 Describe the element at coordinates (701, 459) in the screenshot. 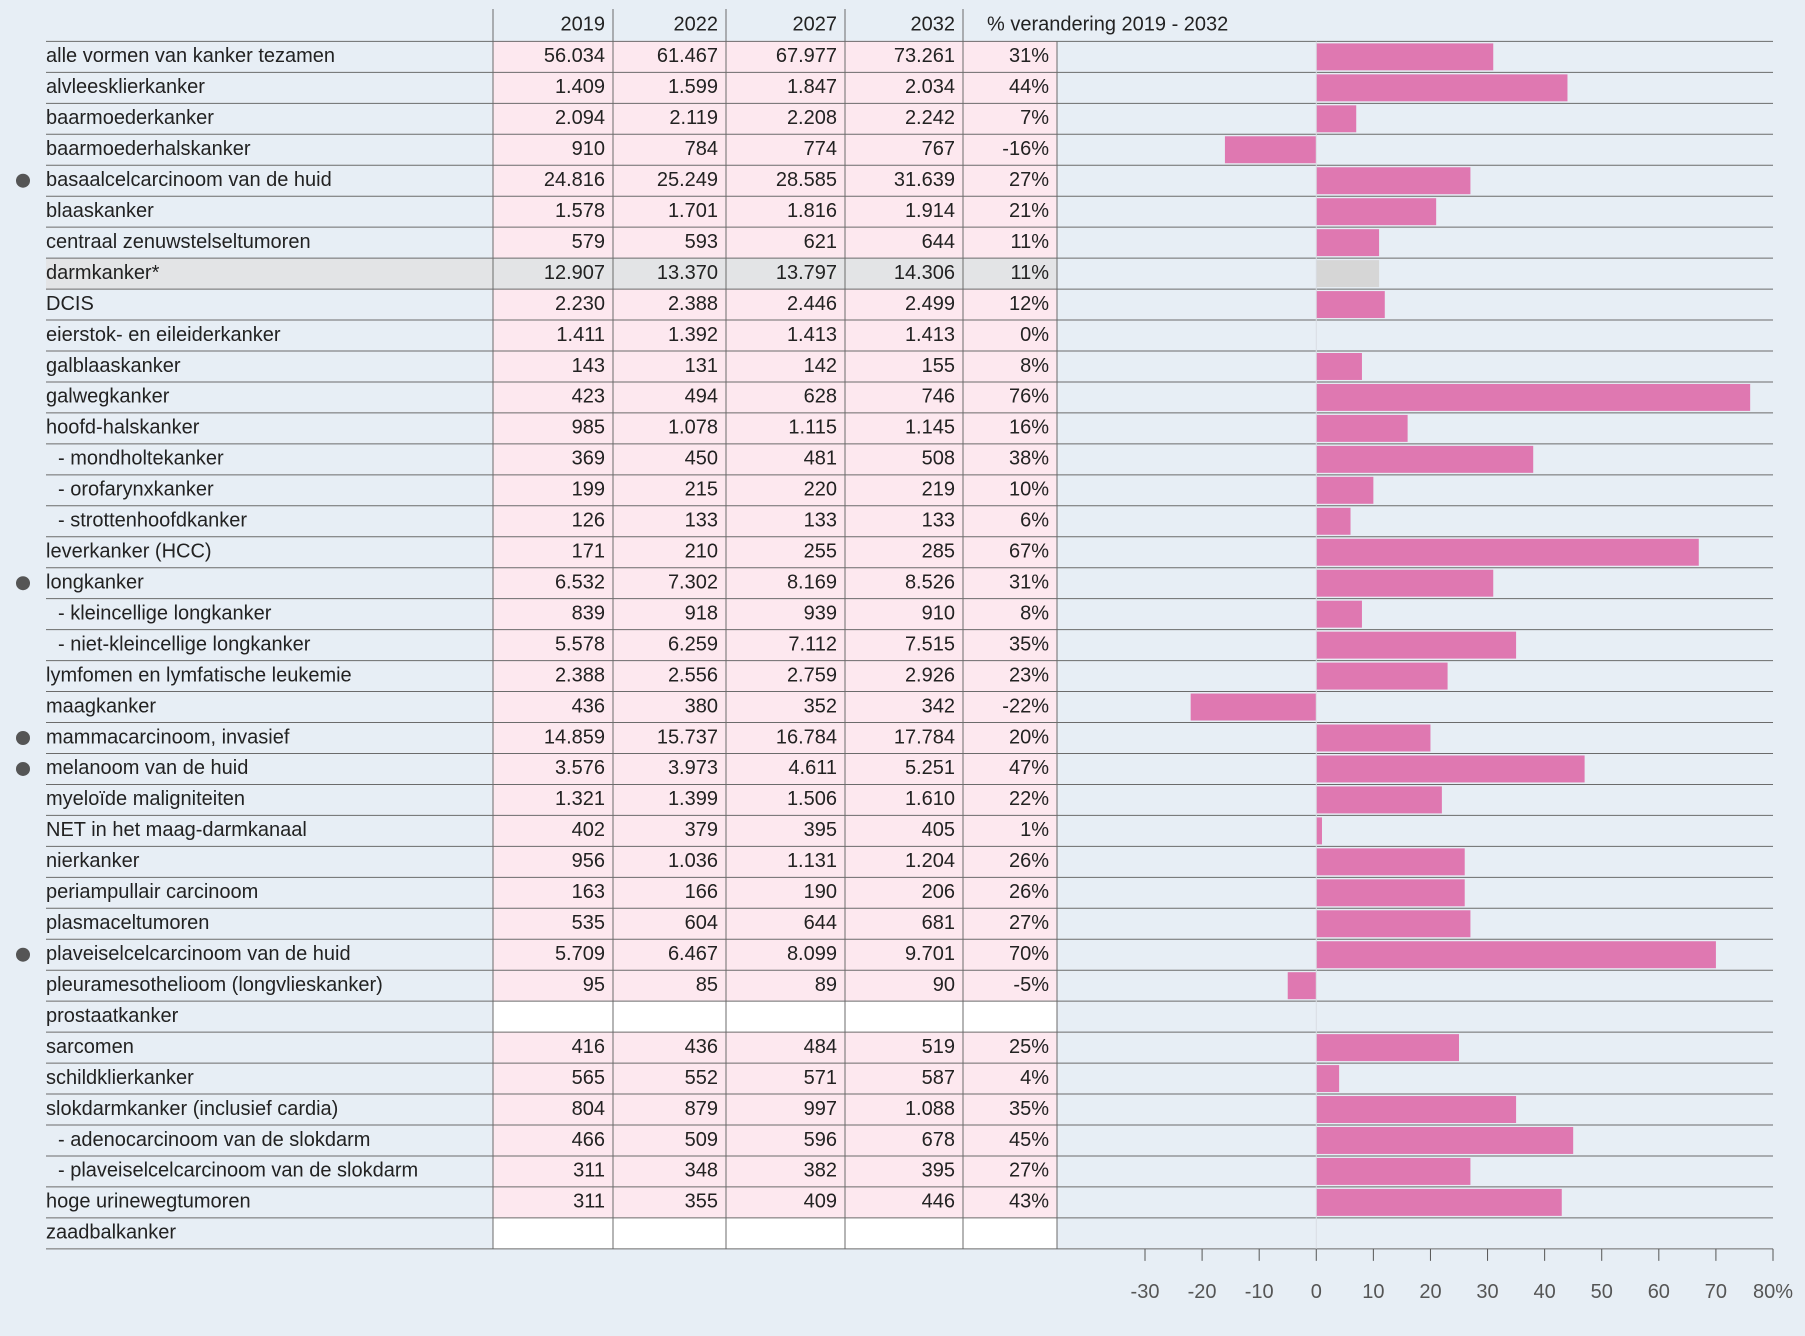

I see `cell-value: 450` at that location.